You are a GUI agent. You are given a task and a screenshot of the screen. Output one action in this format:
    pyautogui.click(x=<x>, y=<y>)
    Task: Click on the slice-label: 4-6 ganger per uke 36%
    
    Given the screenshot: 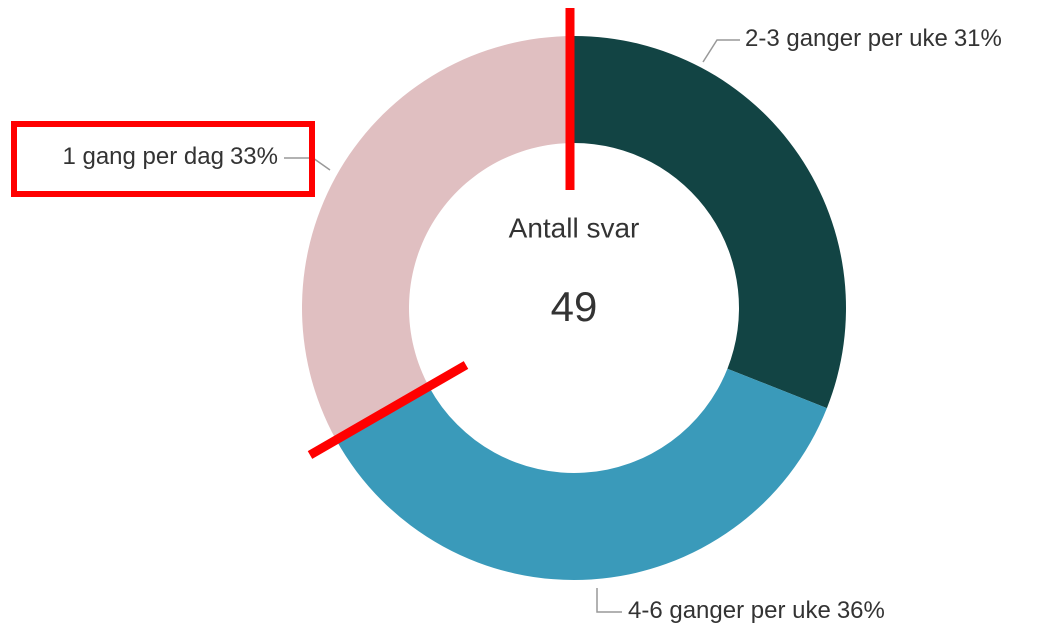 What is the action you would take?
    pyautogui.click(x=756, y=610)
    